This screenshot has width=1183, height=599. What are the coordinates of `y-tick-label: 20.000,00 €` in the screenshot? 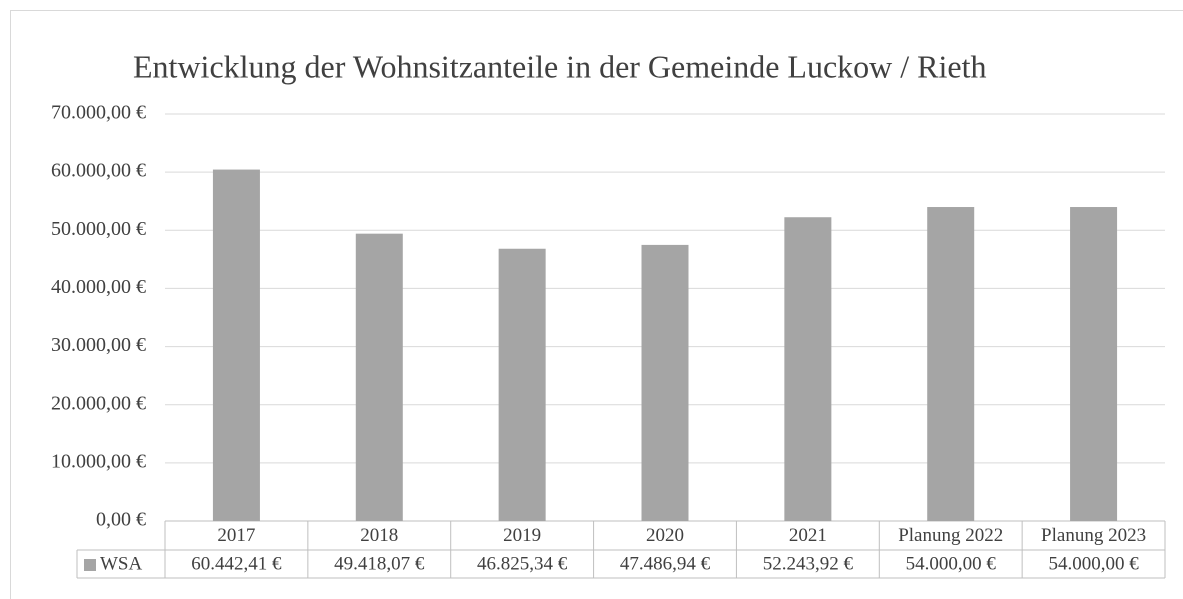 It's located at (98, 403).